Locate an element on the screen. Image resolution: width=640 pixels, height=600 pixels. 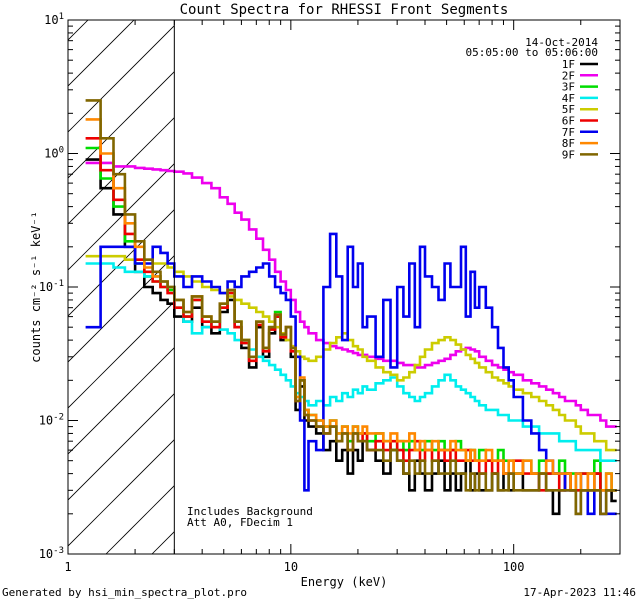
y-tick-label: 10-1 is located at coordinates (51, 286).